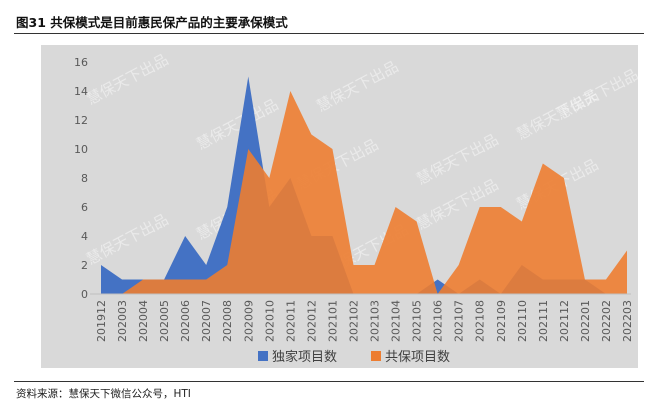  What do you see at coordinates (143, 321) in the screenshot?
I see `x-tick-label: 202004` at bounding box center [143, 321].